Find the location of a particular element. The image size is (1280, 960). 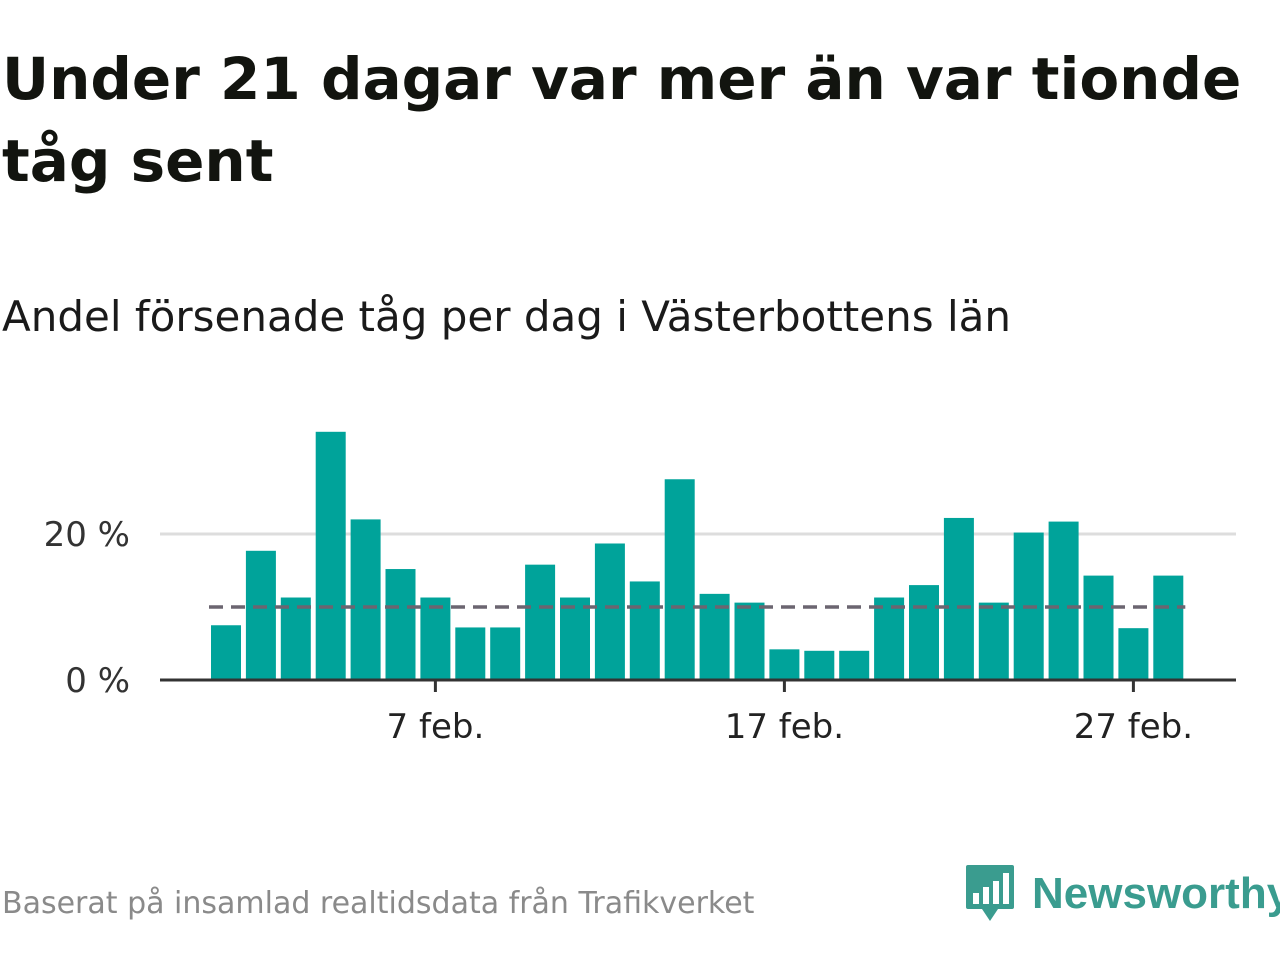

x-axis is located at coordinates (698, 685).